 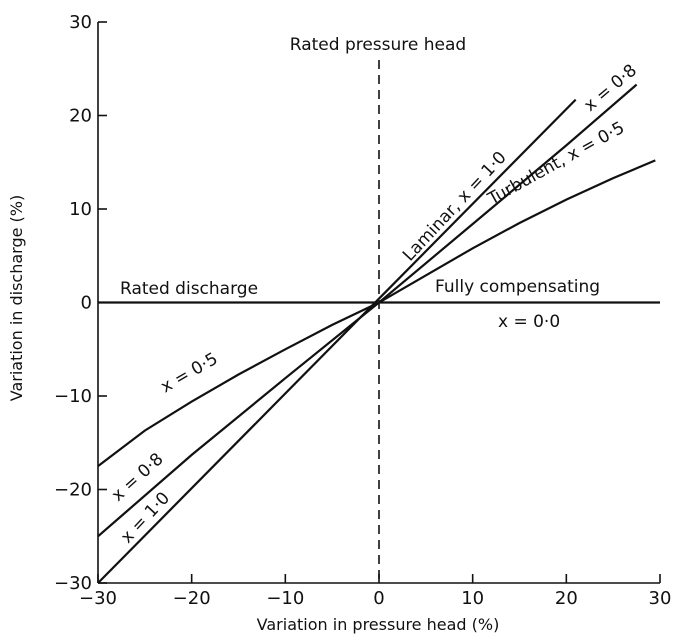 What do you see at coordinates (378, 624) in the screenshot?
I see `x-axis-label: Variation in pressure head (%)` at bounding box center [378, 624].